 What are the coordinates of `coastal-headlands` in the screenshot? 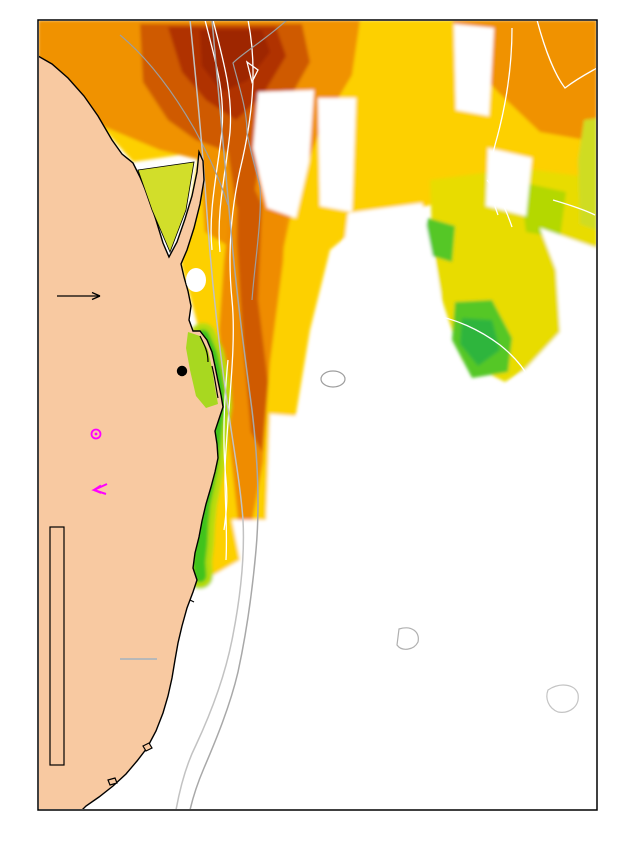 It's located at (151, 692).